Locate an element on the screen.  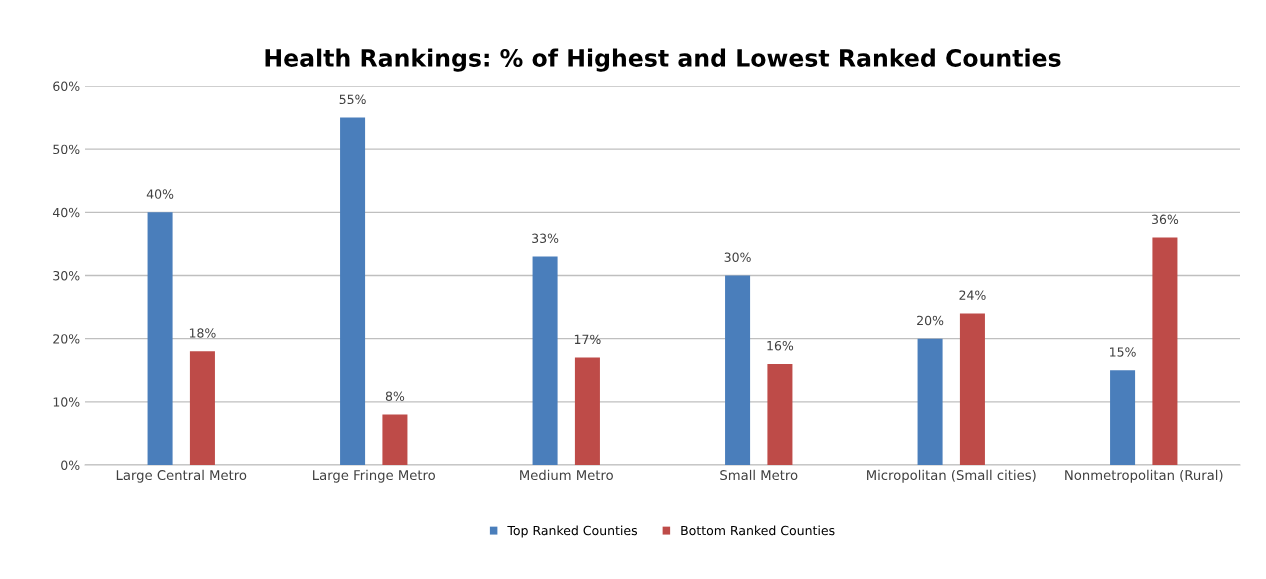
x-tick-label: Nonmetropolitan (Rural) is located at coordinates (1144, 476).